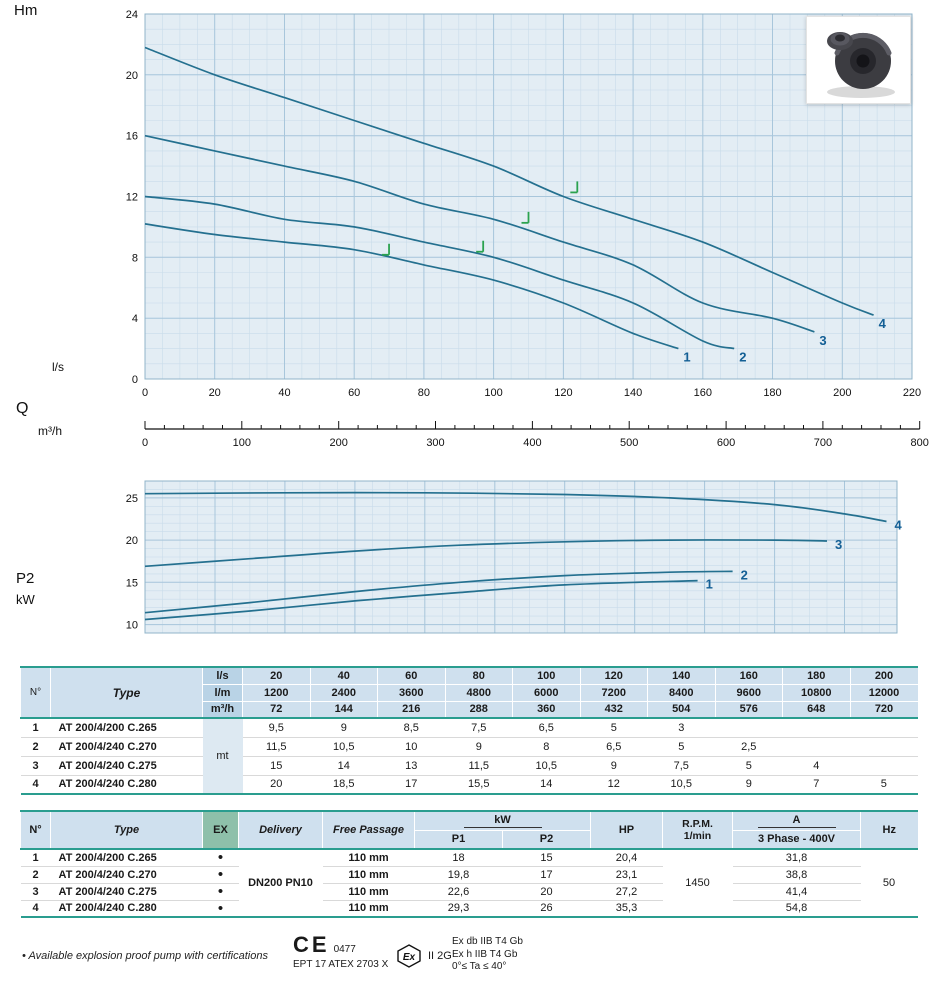 This screenshot has height=1000, width=934. What do you see at coordinates (838, 544) in the screenshot?
I see `curve-label-3: 3` at bounding box center [838, 544].